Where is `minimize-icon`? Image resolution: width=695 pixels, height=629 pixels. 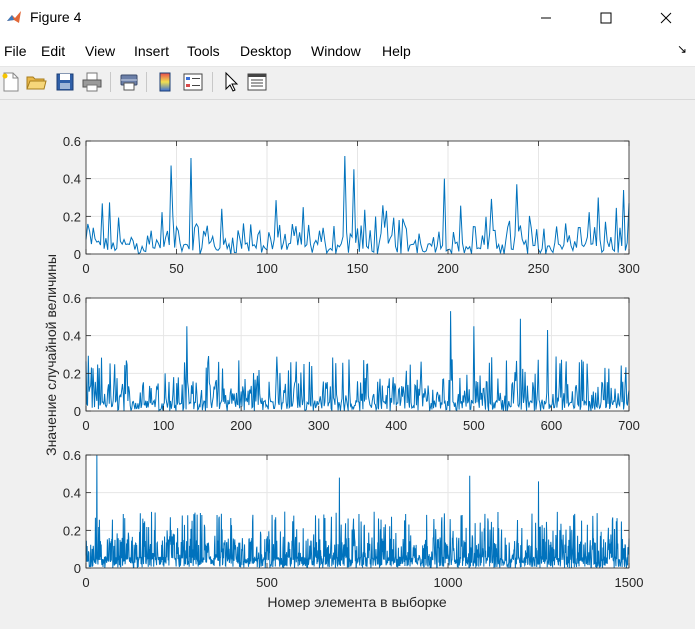
minimize-icon is located at coordinates (546, 18).